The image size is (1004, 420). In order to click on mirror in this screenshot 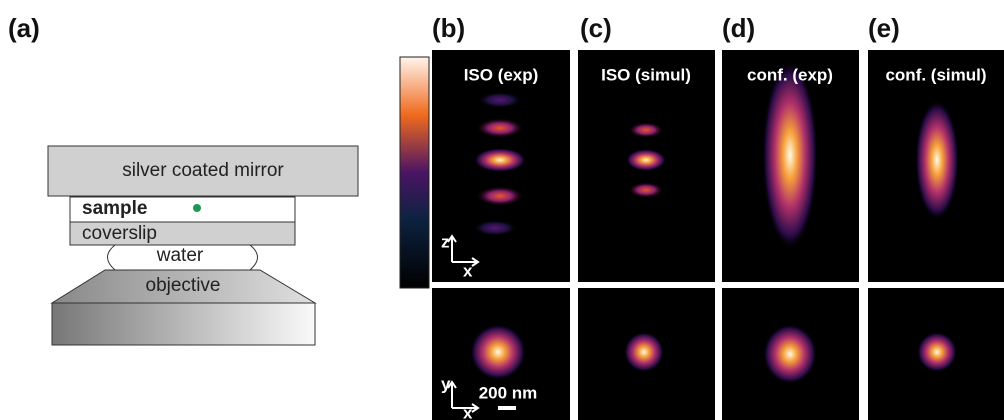, I will do `click(203, 171)`.